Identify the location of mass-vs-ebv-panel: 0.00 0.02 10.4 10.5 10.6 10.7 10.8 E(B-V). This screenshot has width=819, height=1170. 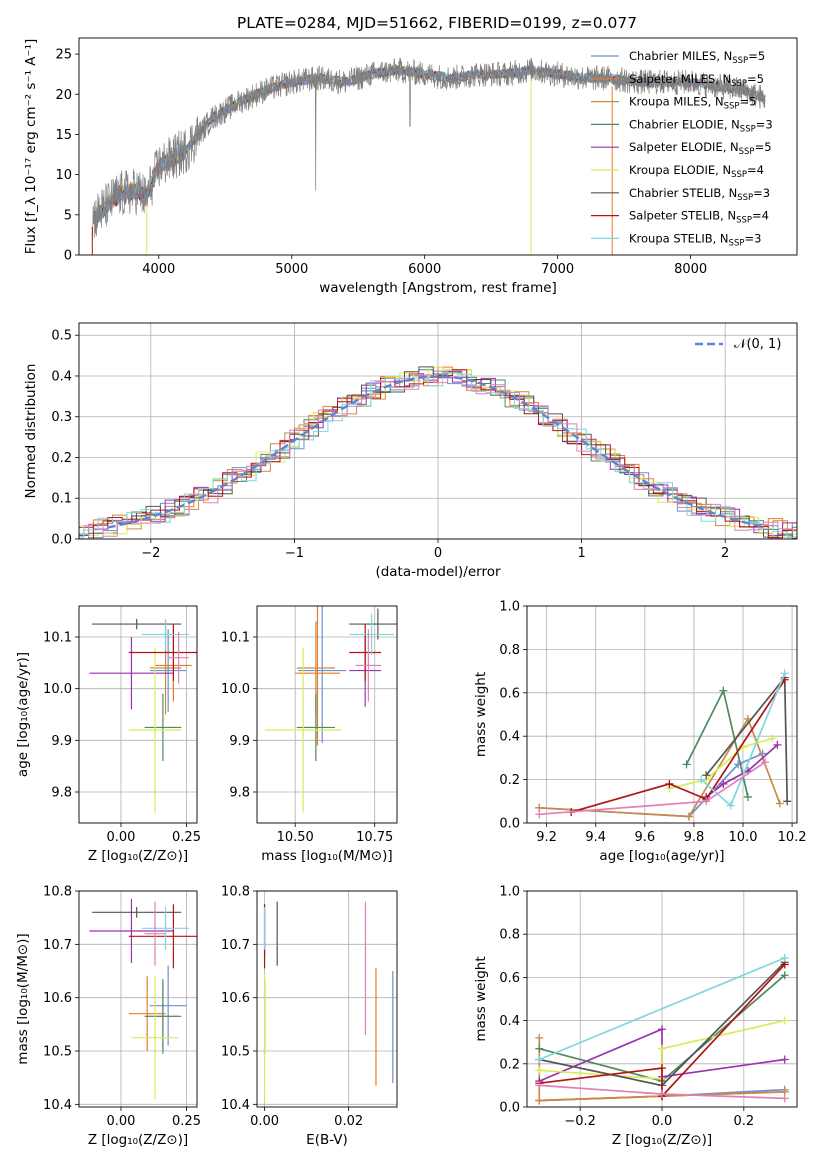
(309, 1016).